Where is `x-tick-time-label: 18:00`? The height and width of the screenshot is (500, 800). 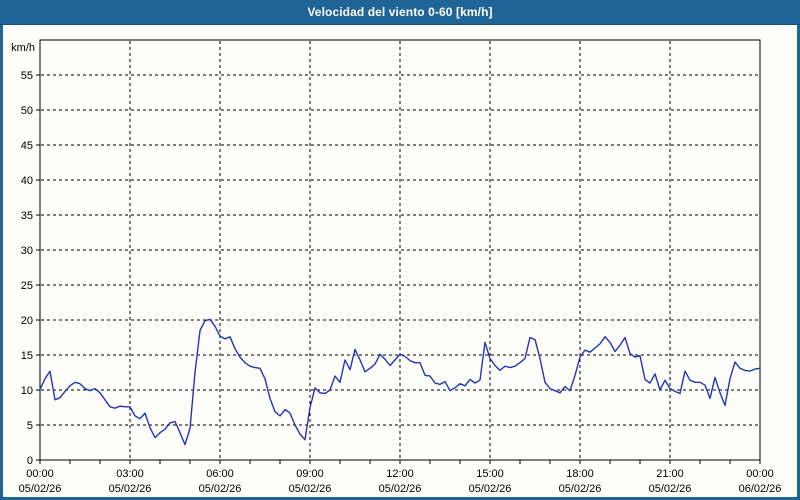 x-tick-time-label: 18:00 is located at coordinates (580, 474).